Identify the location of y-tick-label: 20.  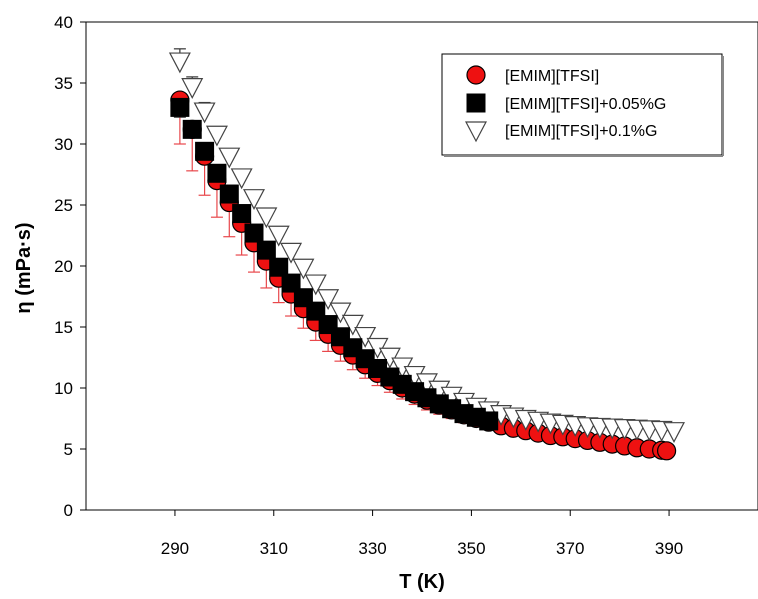
(63, 266).